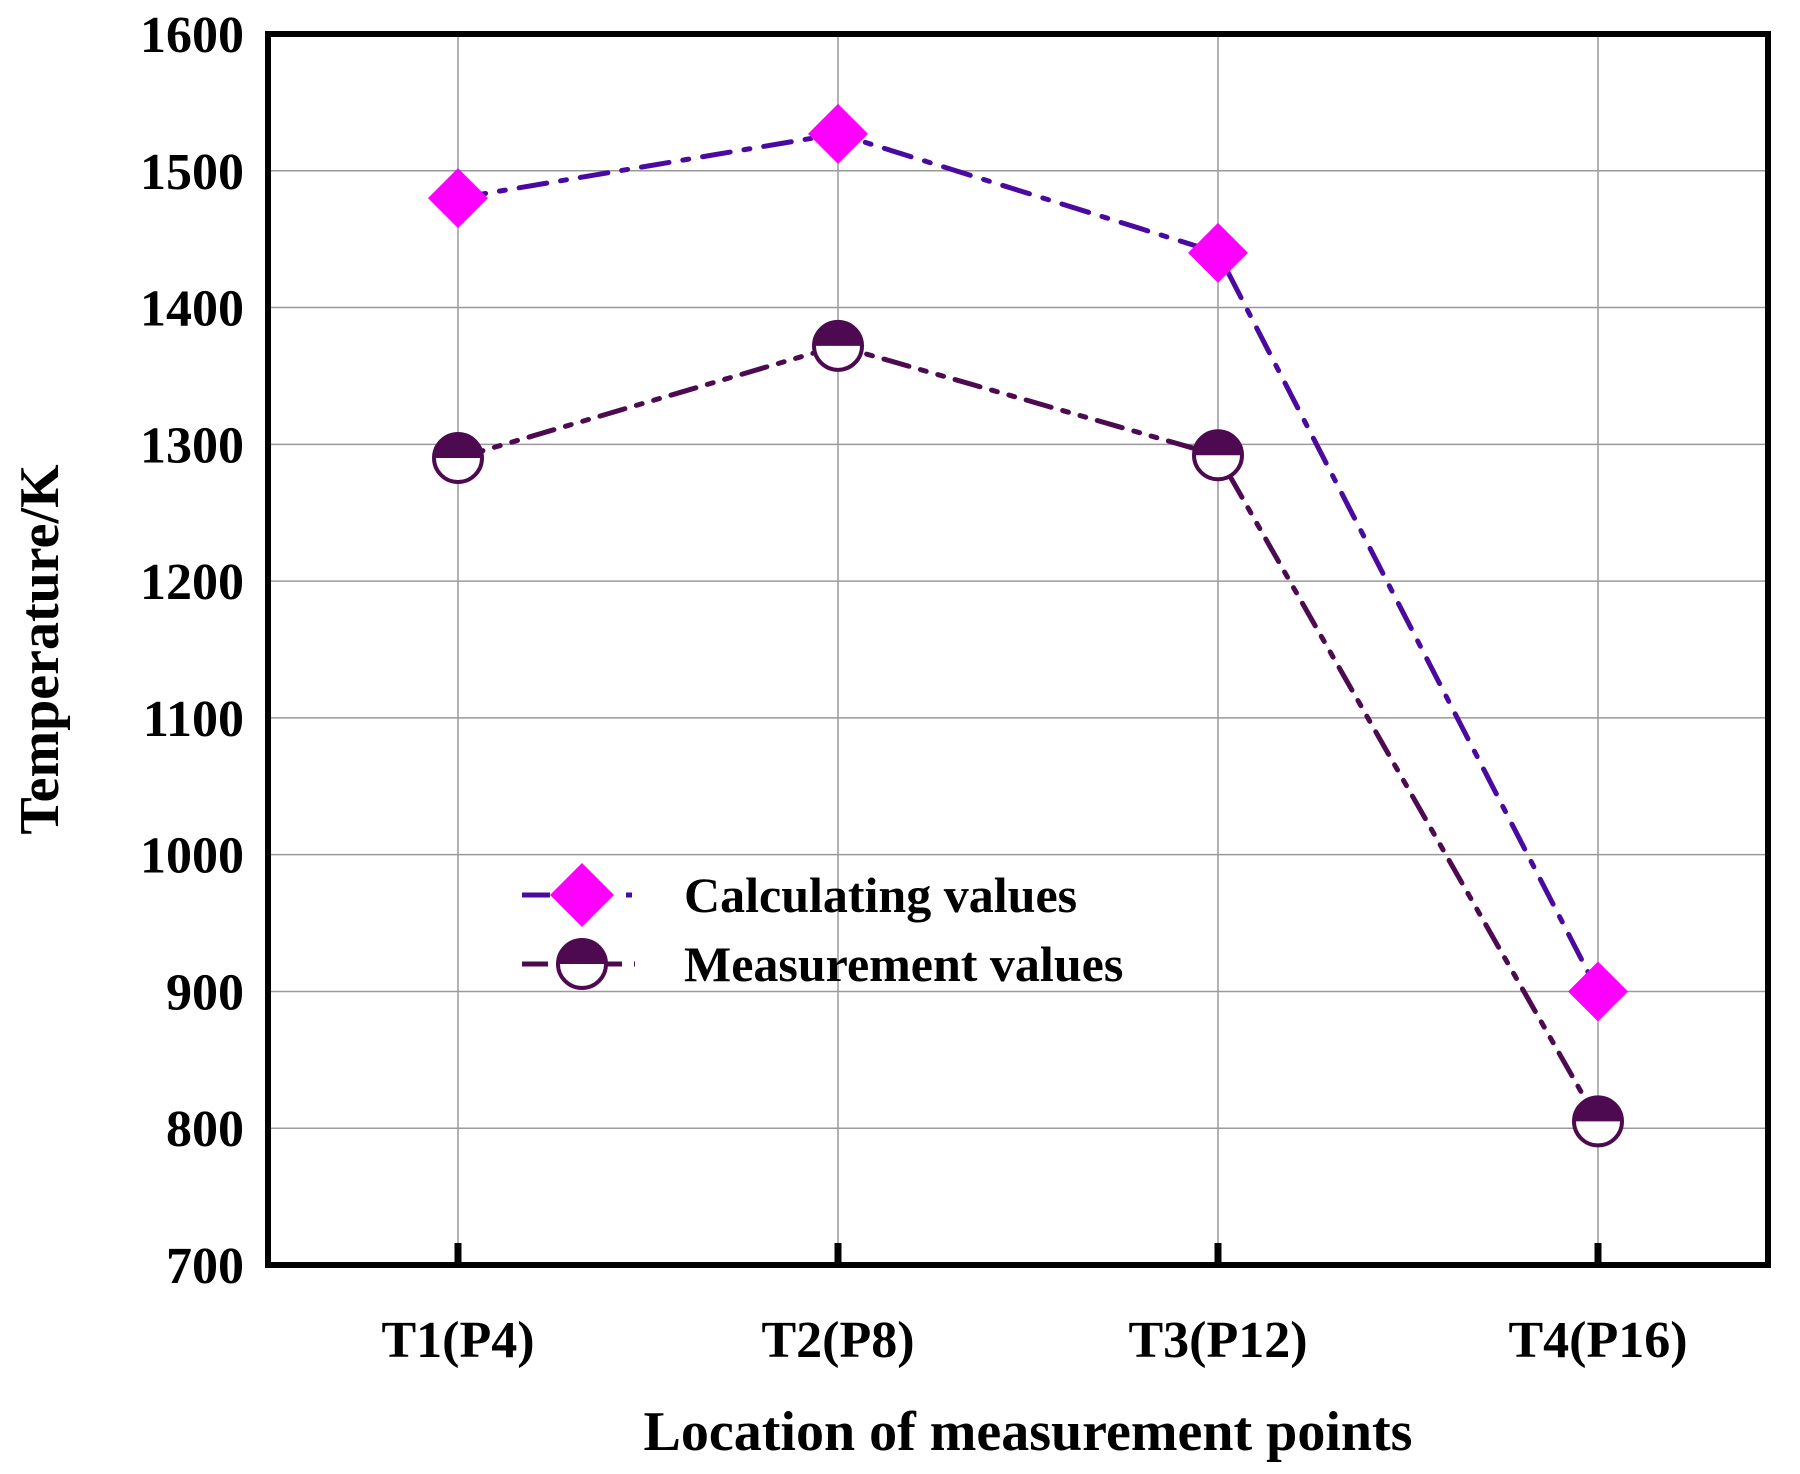 Image resolution: width=1800 pixels, height=1474 pixels. What do you see at coordinates (40, 649) in the screenshot?
I see `y-axis-title: Temperature/K` at bounding box center [40, 649].